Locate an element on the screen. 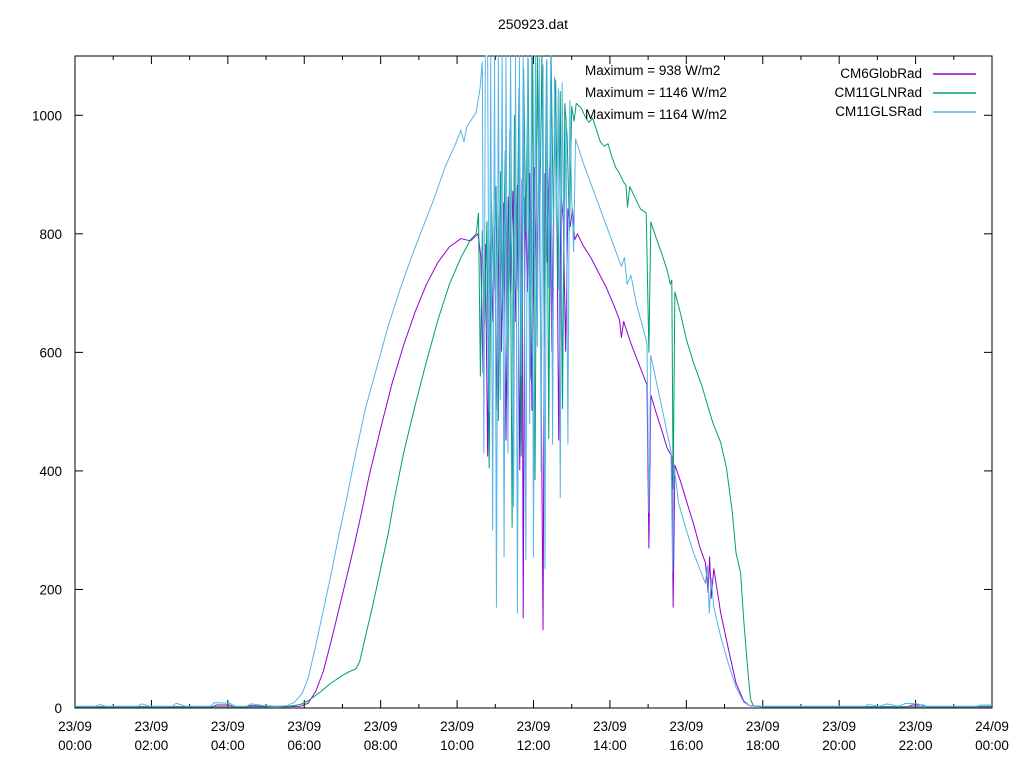 This screenshot has height=768, width=1024. x-tick-label-date: 24/09 is located at coordinates (992, 726).